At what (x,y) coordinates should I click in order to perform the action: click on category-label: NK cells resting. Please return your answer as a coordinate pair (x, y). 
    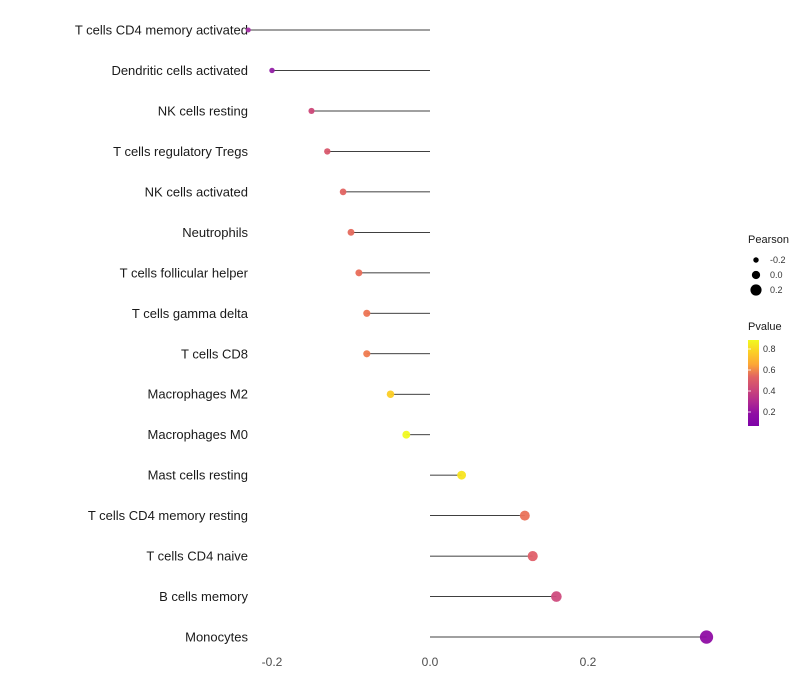
    Looking at the image, I should click on (203, 110).